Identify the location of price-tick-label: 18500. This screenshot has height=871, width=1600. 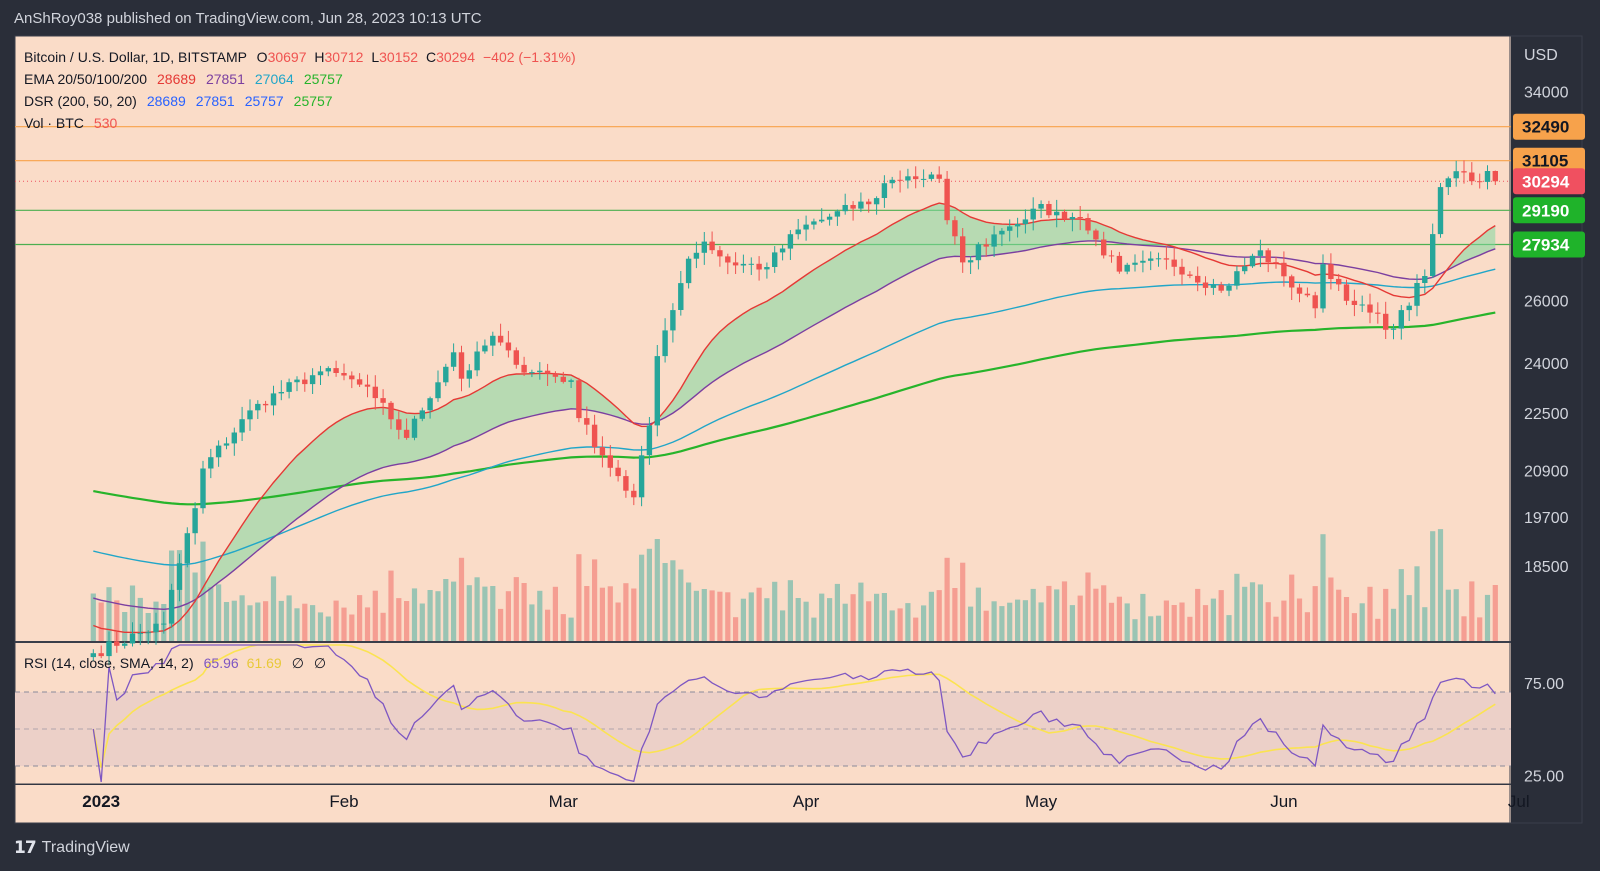
(1546, 567).